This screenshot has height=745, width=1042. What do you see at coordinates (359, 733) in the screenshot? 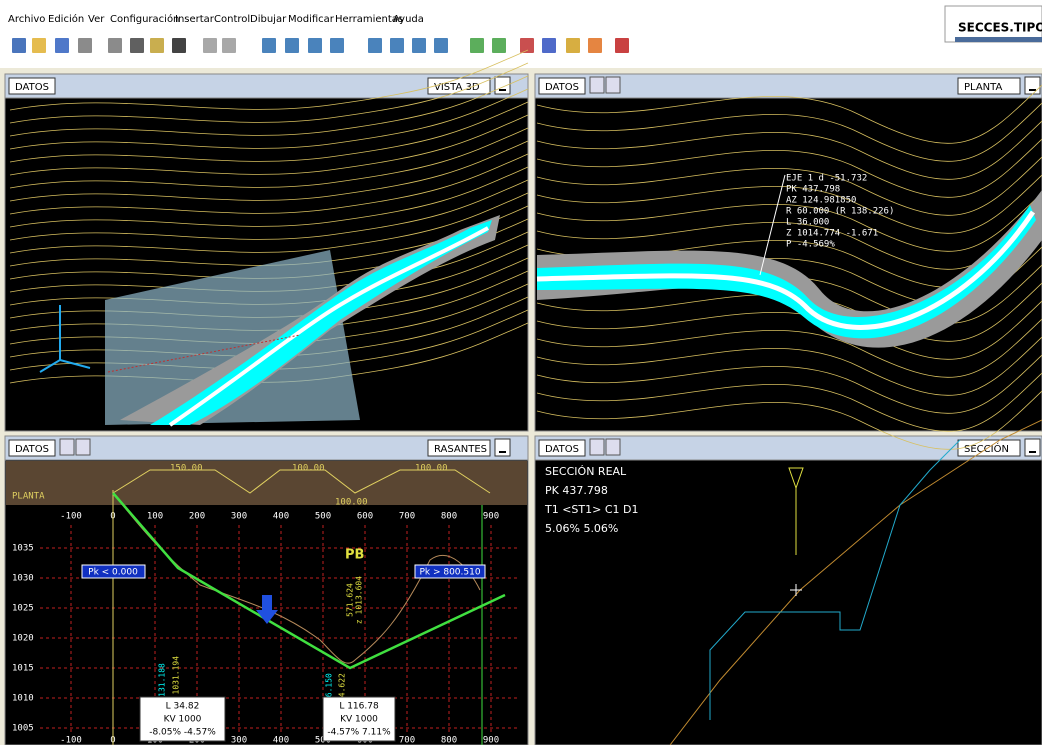
I see `curve-label: -4.57% 7.11%` at bounding box center [359, 733].